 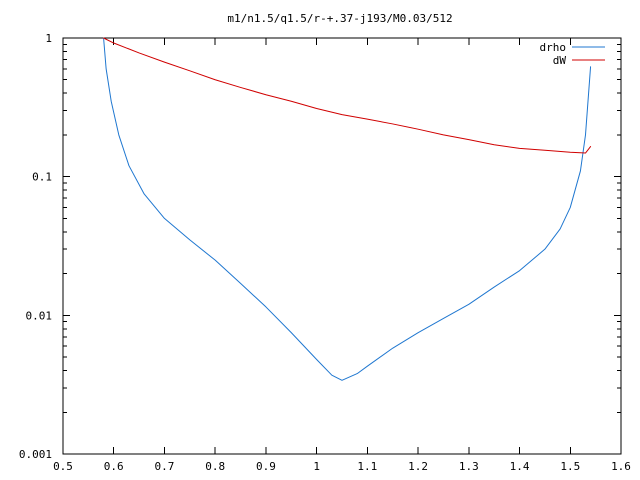 I want to click on legend-label-drho: drho, so click(x=553, y=47).